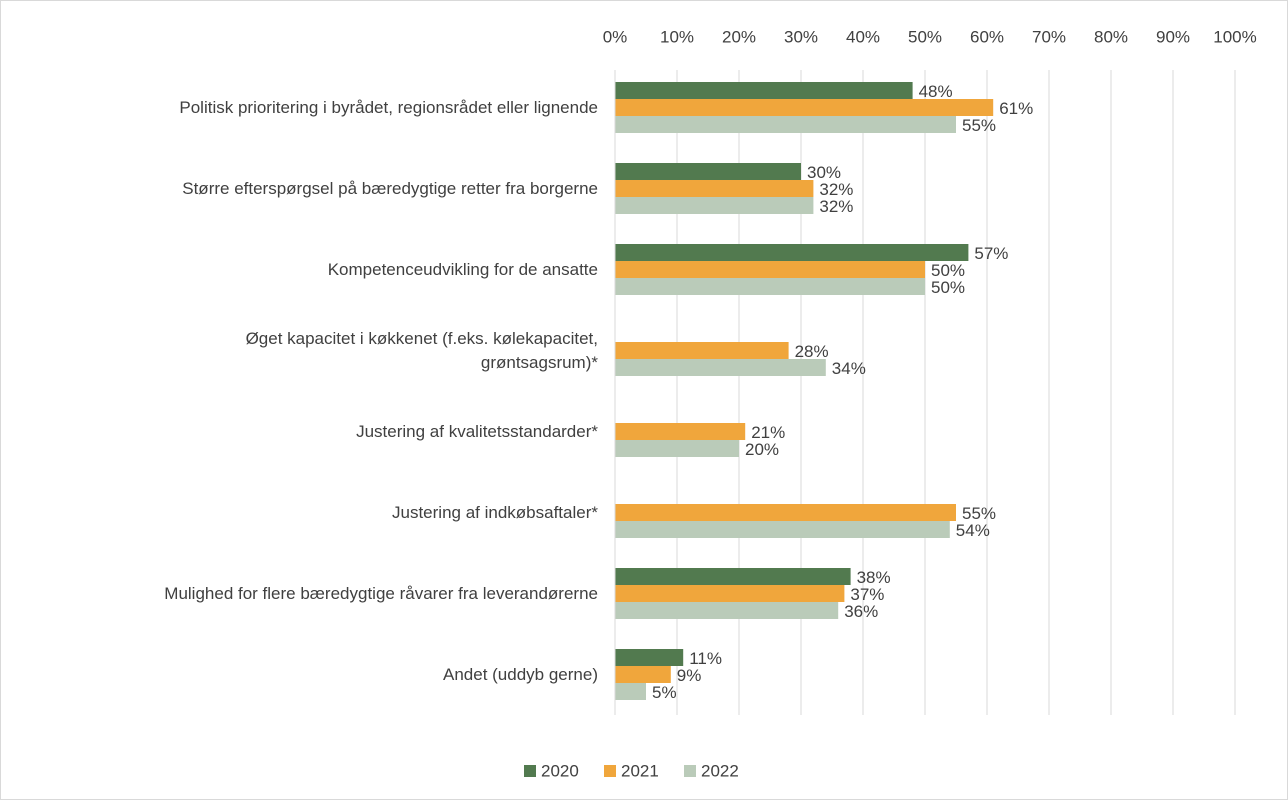 The image size is (1288, 800). Describe the element at coordinates (801, 36) in the screenshot. I see `x-tick-label: 30%` at that location.